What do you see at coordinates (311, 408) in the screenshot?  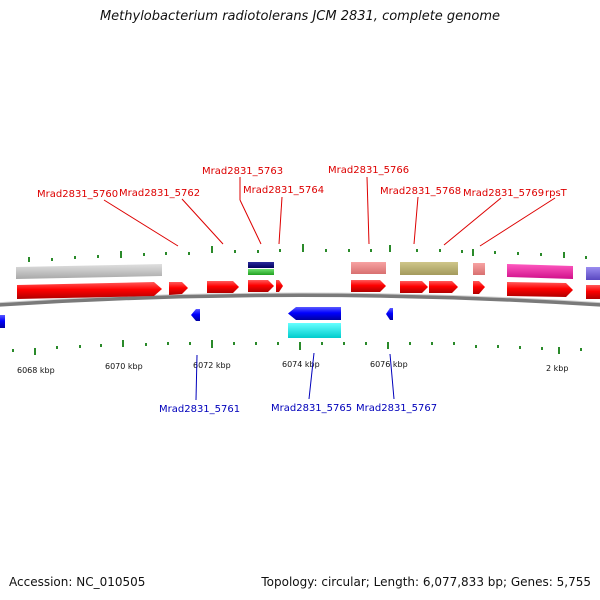 I see `gene-label-mrad2831-5765: Mrad2831_5765` at bounding box center [311, 408].